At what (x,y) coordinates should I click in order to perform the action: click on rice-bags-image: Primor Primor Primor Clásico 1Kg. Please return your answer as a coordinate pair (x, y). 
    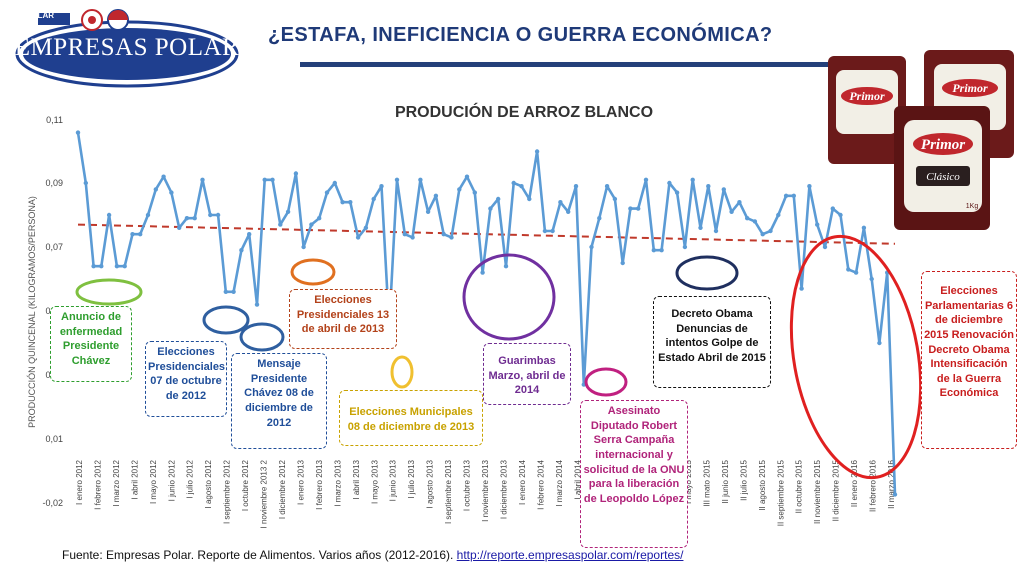
    Looking at the image, I should click on (921, 140).